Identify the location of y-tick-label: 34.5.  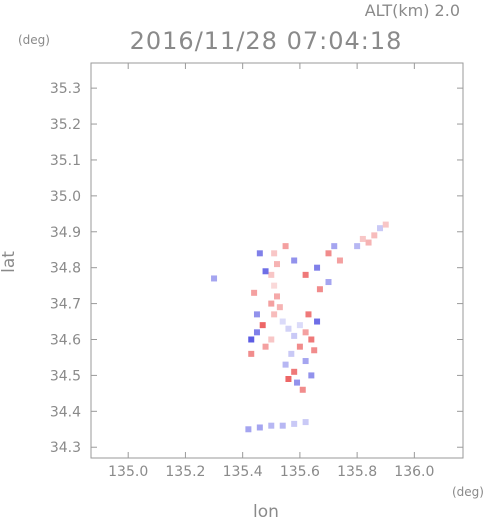
(65, 376).